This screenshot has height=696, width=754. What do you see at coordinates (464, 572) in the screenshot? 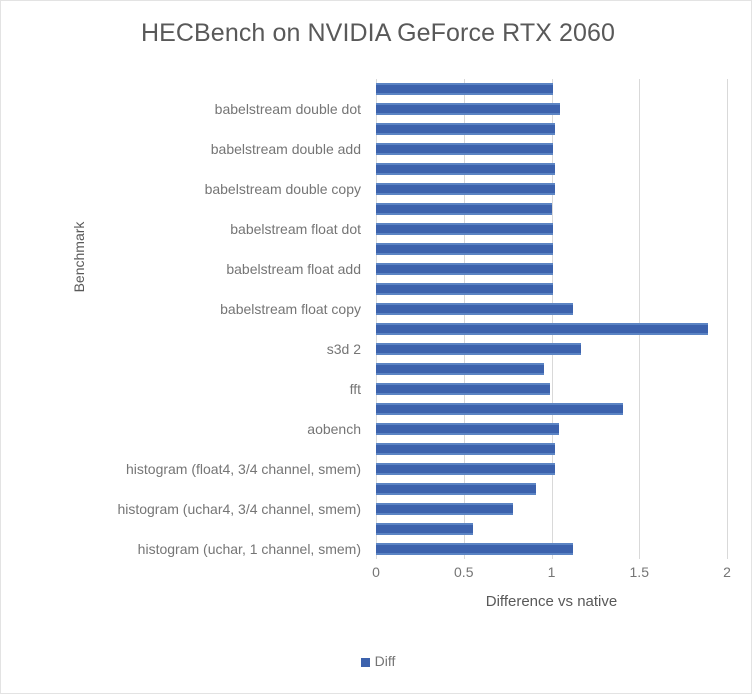
I see `x-tick-label: 0.5` at bounding box center [464, 572].